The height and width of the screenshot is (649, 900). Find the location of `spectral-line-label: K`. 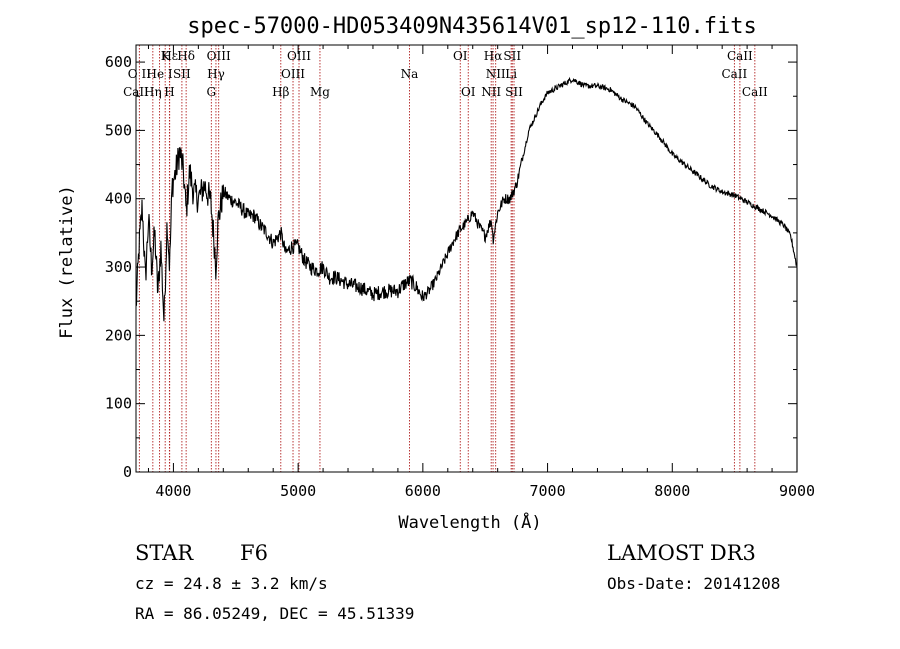

spectral-line-label: K is located at coordinates (166, 56).